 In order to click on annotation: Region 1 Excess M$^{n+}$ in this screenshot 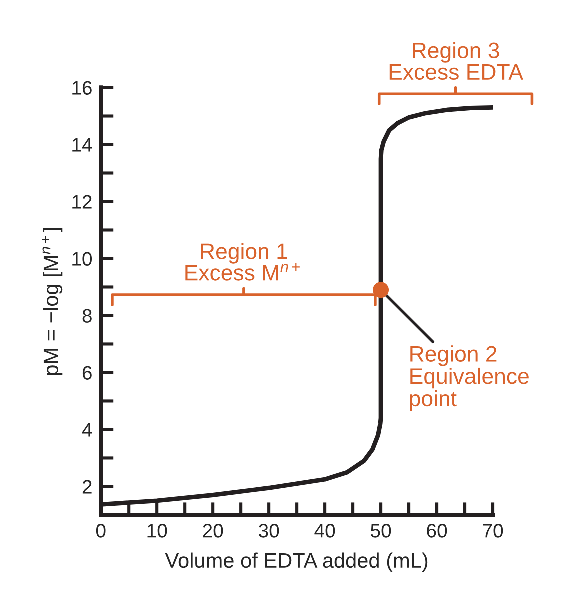, I will do `click(243, 262)`.